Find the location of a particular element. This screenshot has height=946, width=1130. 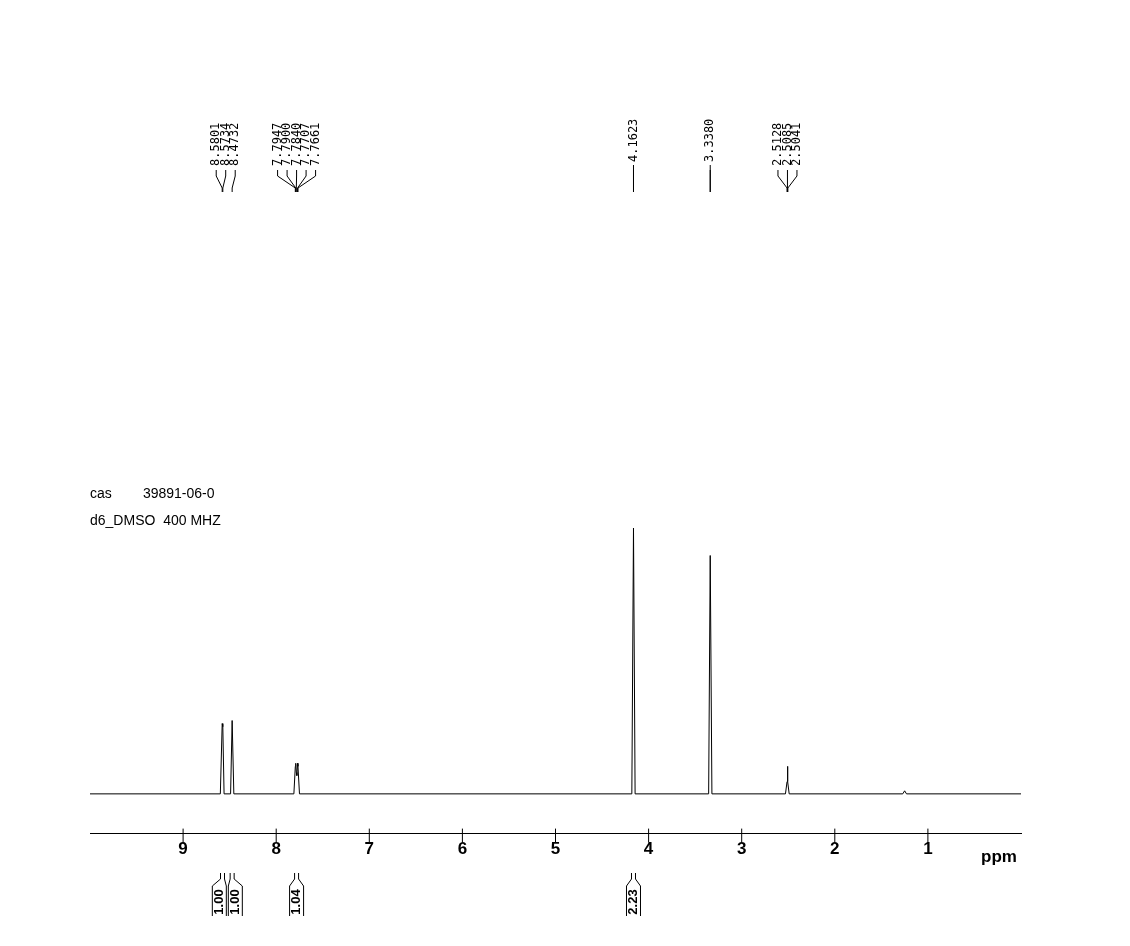

text: 2.23 is located at coordinates (633, 902).